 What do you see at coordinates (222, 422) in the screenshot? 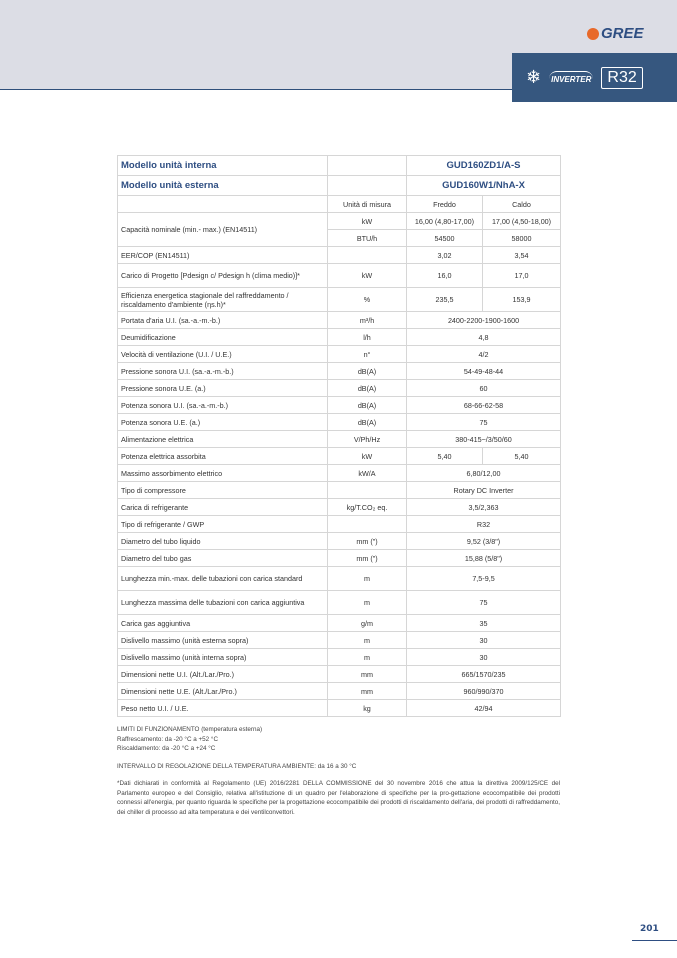
I see `row-label: Potenza sonora U.E. (a.)` at bounding box center [222, 422].